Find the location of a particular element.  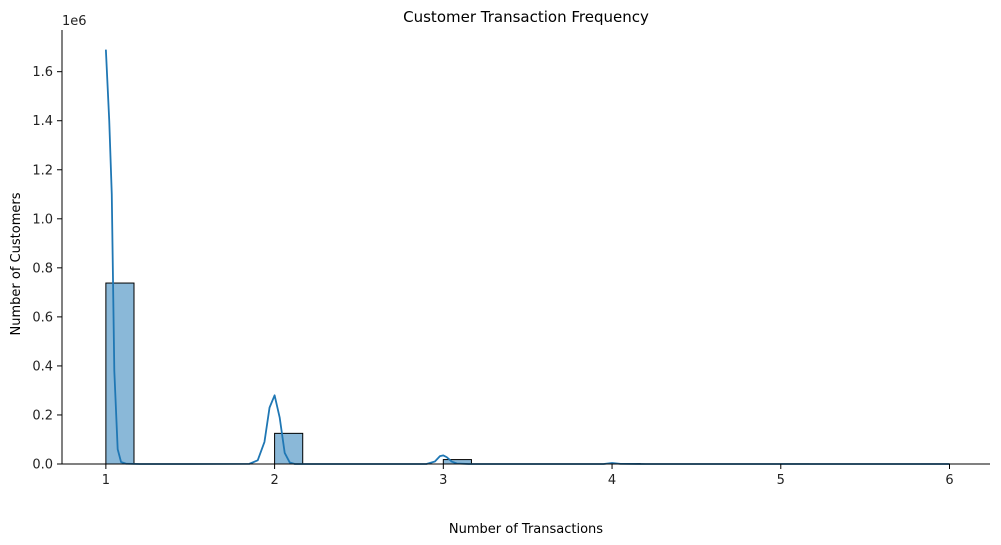

x-tick-label: 3 is located at coordinates (443, 480).